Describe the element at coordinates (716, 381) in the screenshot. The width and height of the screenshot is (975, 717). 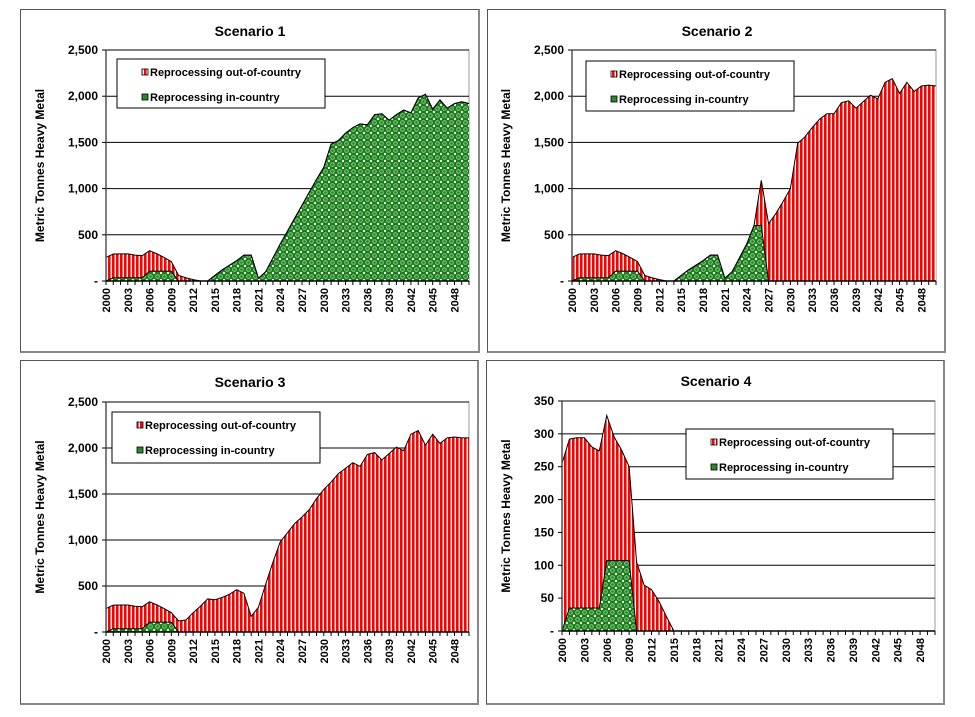
I see `chart-title: Scenario 4` at that location.